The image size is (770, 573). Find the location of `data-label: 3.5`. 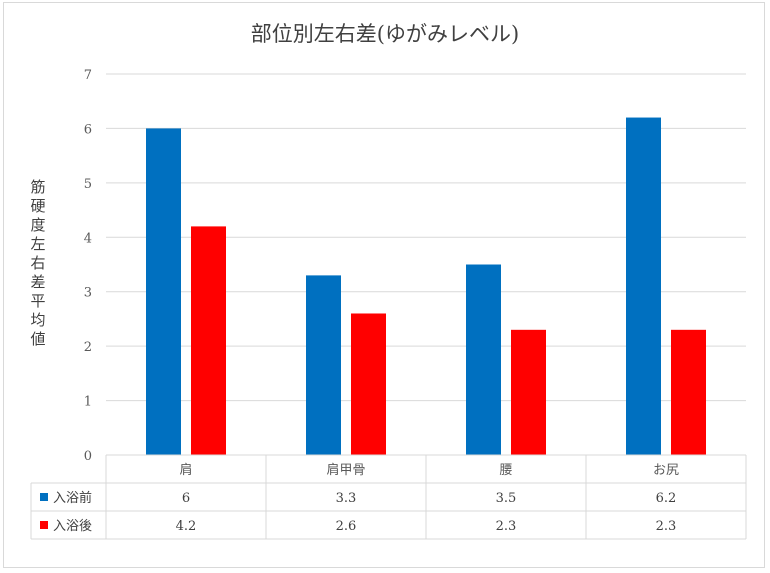

data-label: 3.5 is located at coordinates (506, 498).